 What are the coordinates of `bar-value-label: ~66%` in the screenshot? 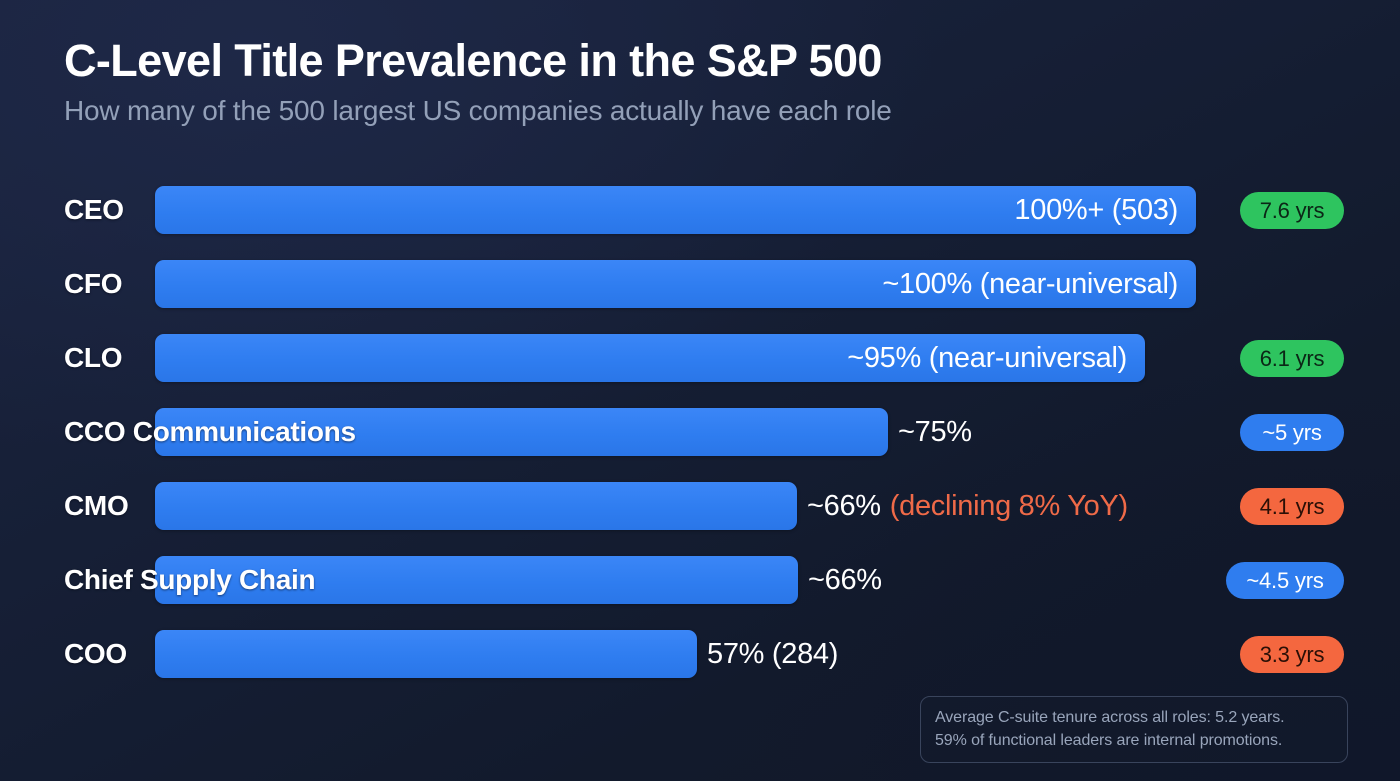 It's located at (845, 580).